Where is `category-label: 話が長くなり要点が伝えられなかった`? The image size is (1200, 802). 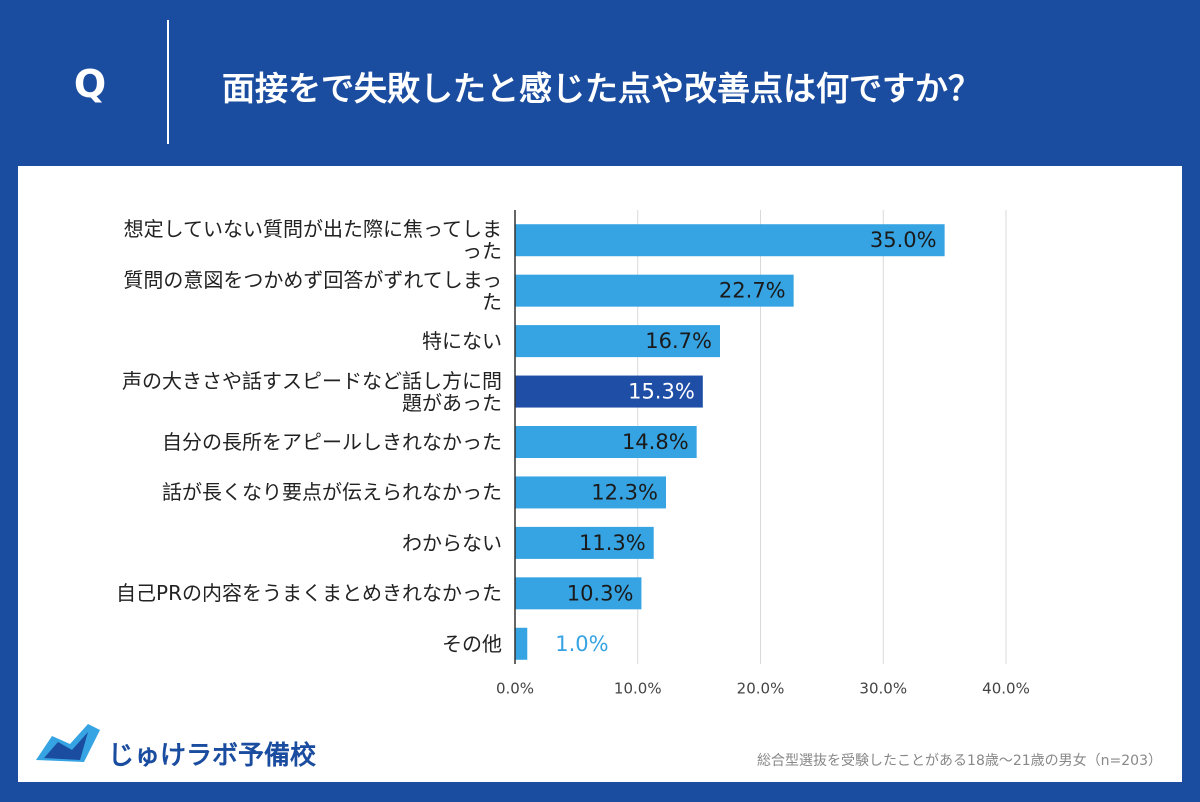
category-label: 話が長くなり要点が伝えられなかった is located at coordinates (332, 492).